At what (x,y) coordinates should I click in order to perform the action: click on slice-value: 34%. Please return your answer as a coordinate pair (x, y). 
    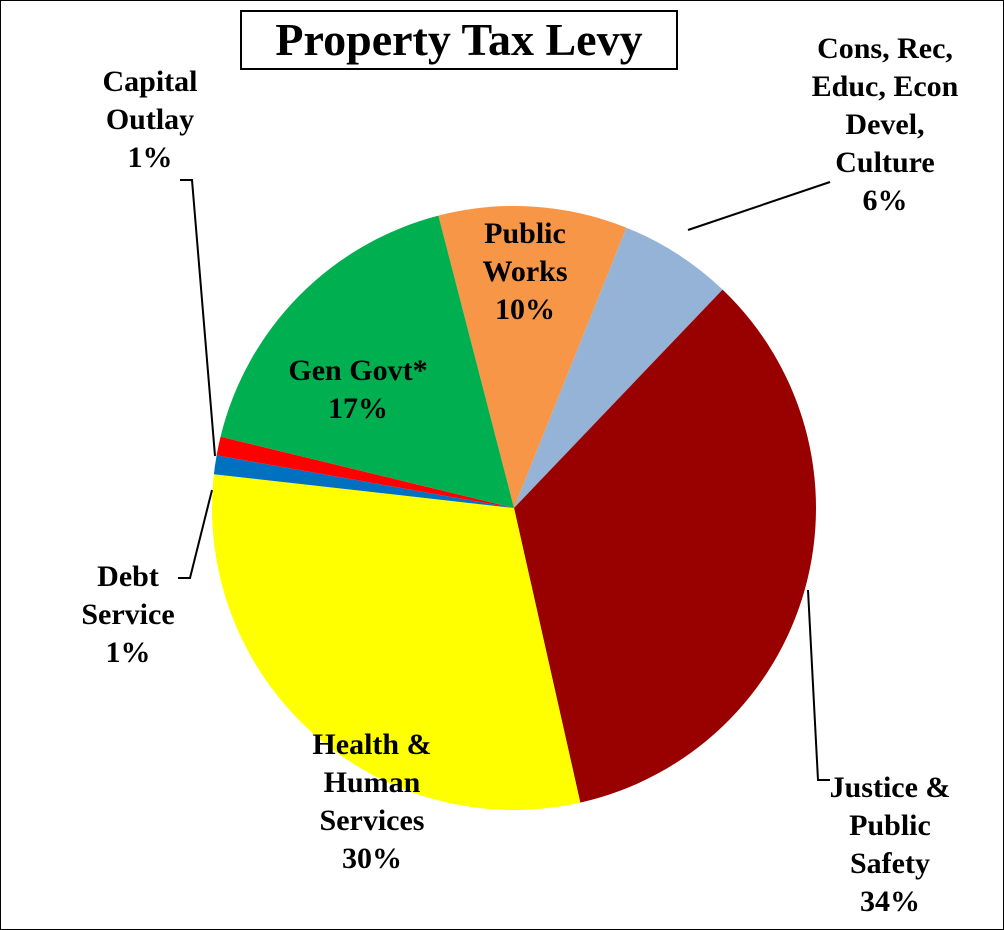
    Looking at the image, I should click on (890, 901).